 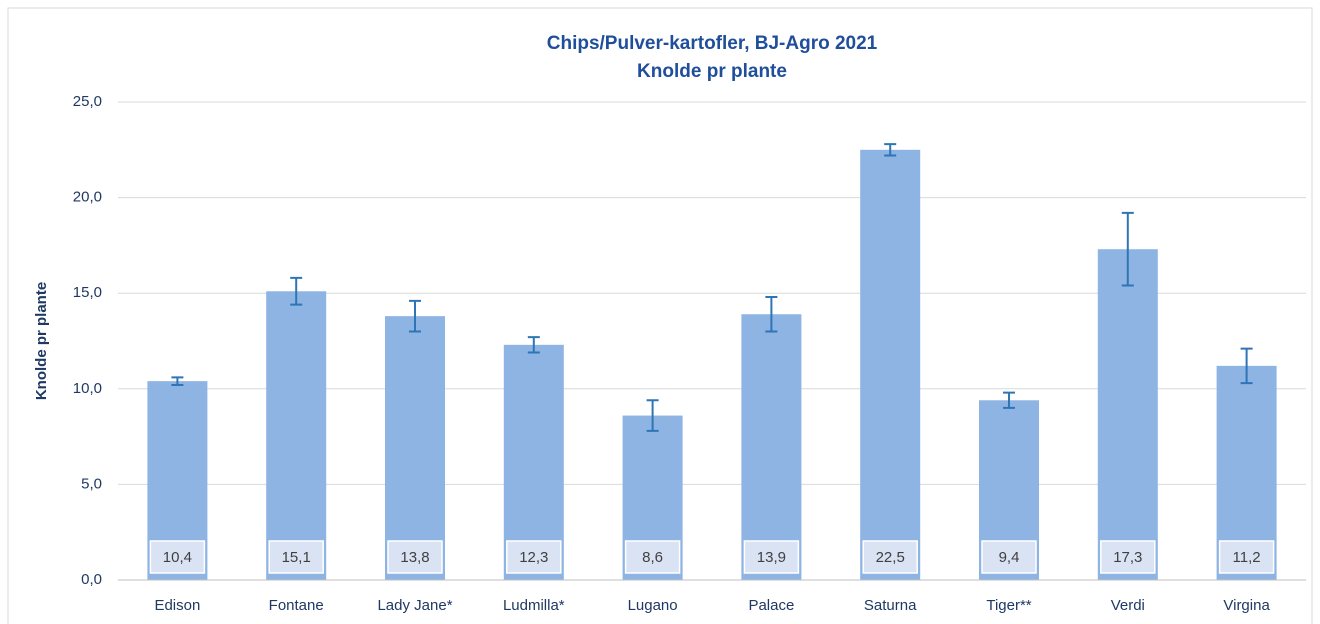 I want to click on y-axis-title: Knolde pr plante, so click(x=41, y=341).